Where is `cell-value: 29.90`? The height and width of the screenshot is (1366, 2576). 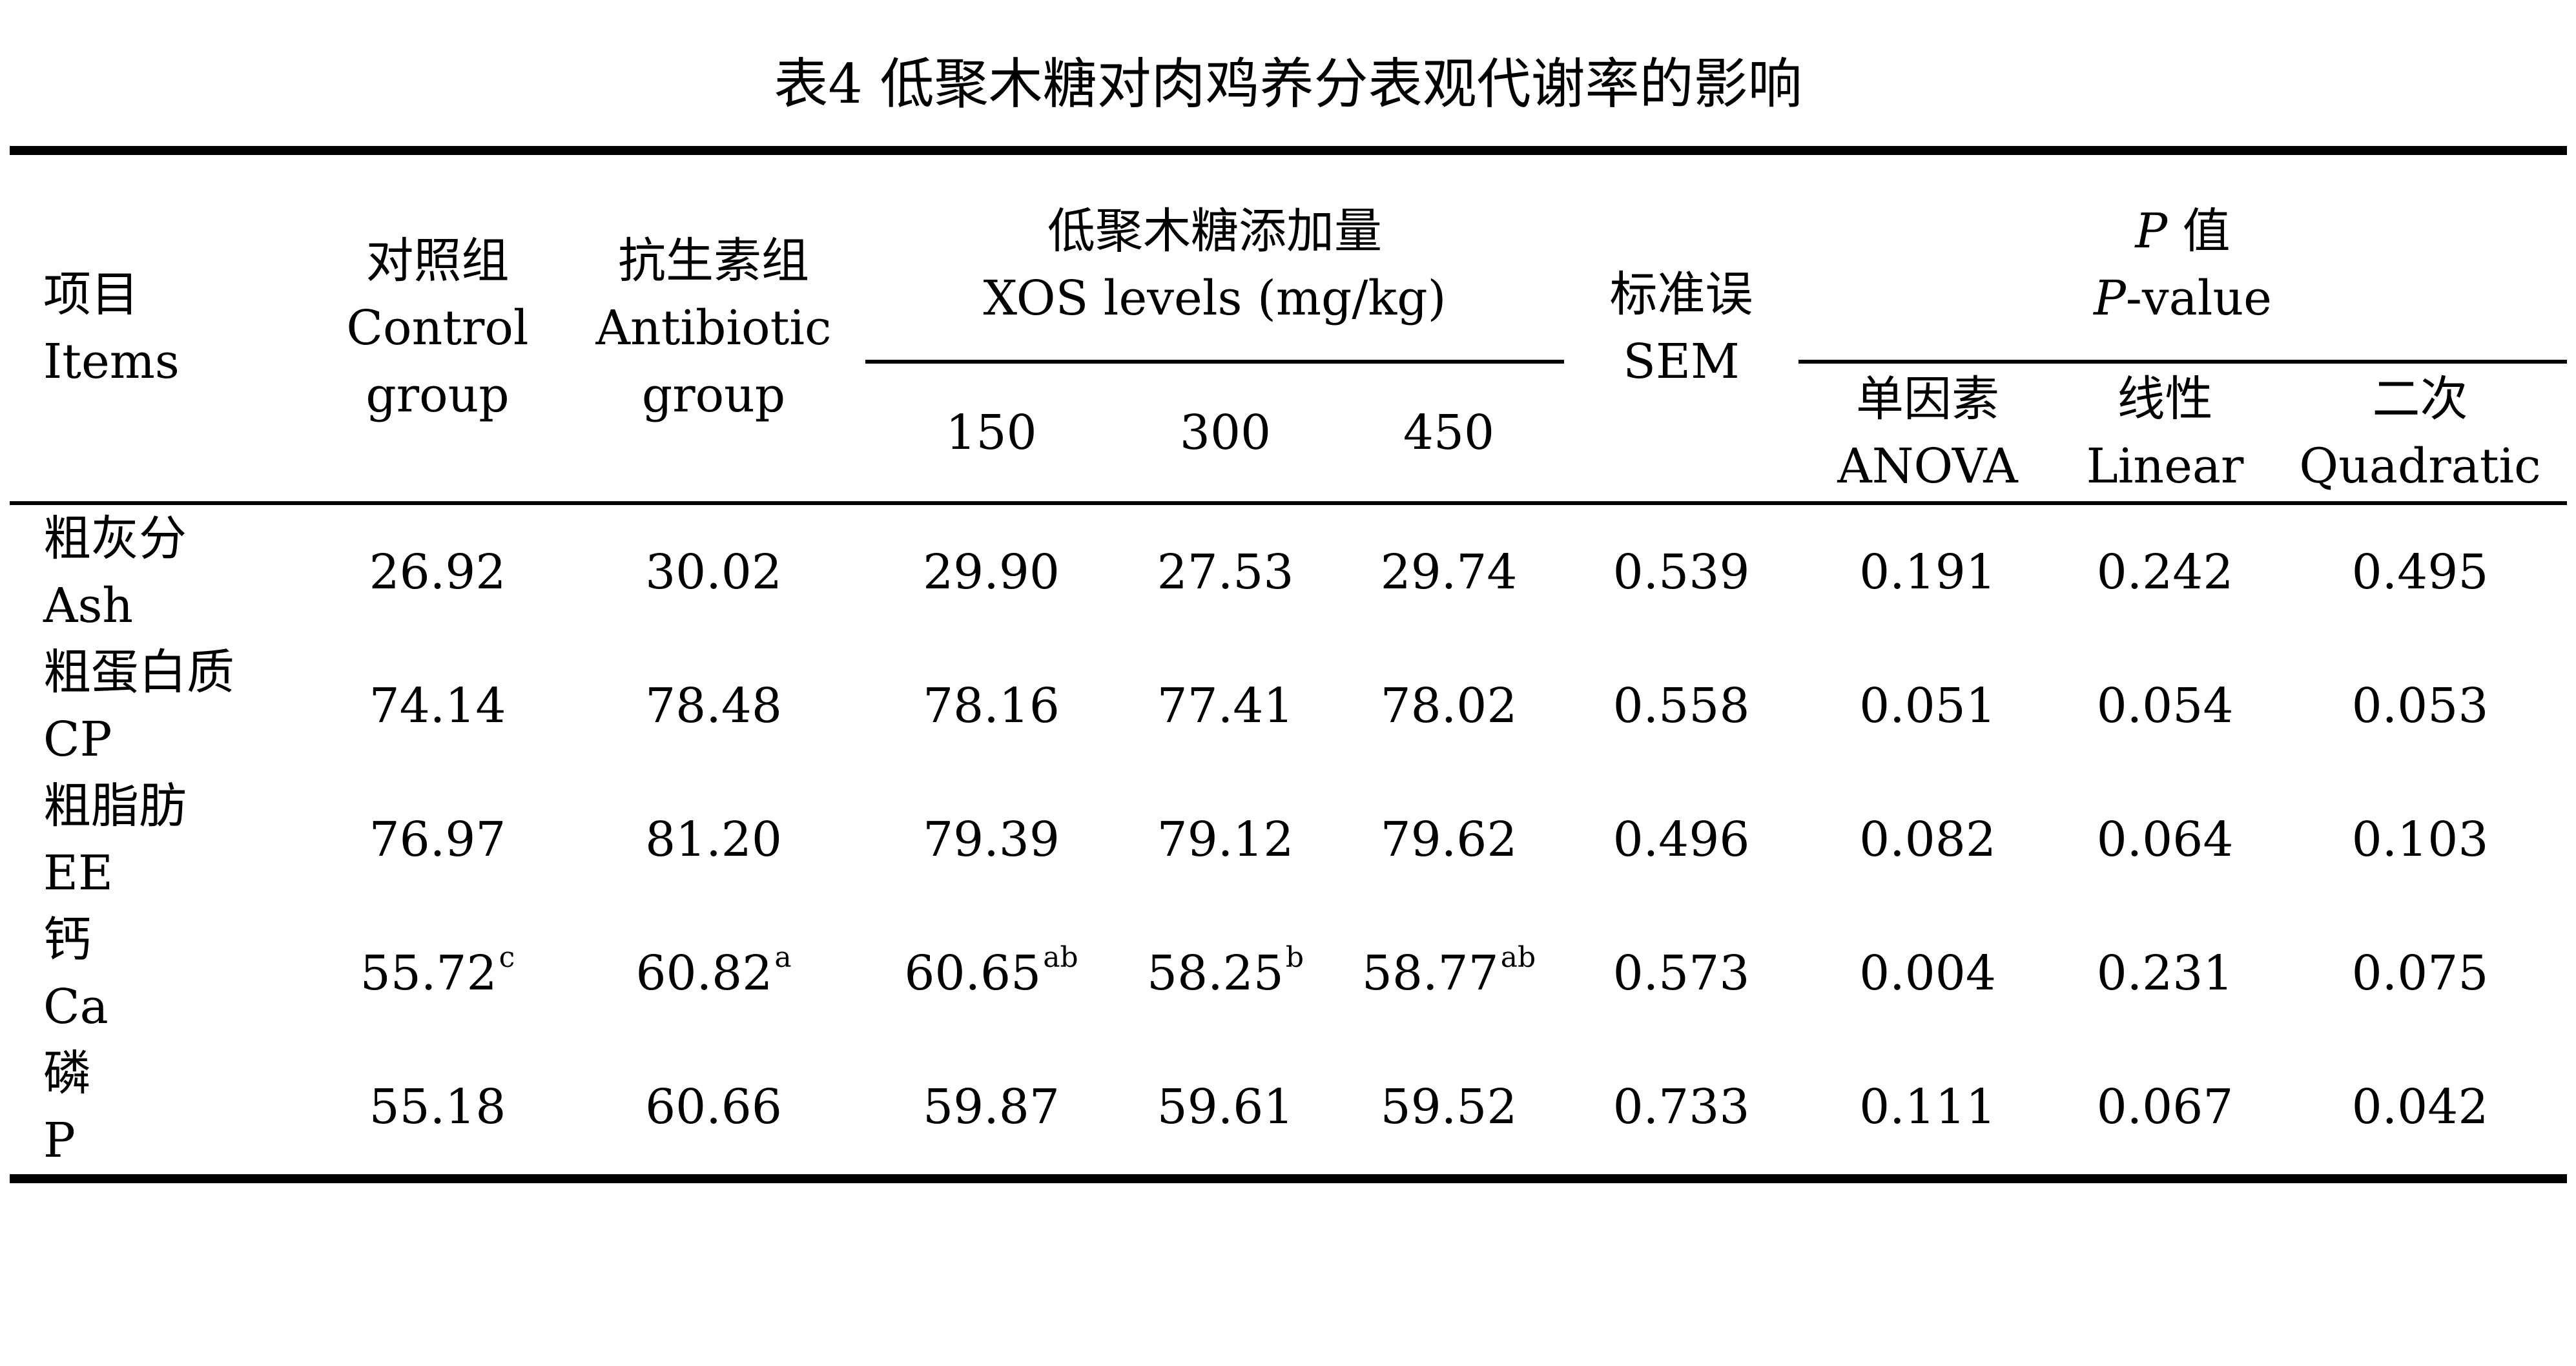
cell-value: 29.90 is located at coordinates (991, 572).